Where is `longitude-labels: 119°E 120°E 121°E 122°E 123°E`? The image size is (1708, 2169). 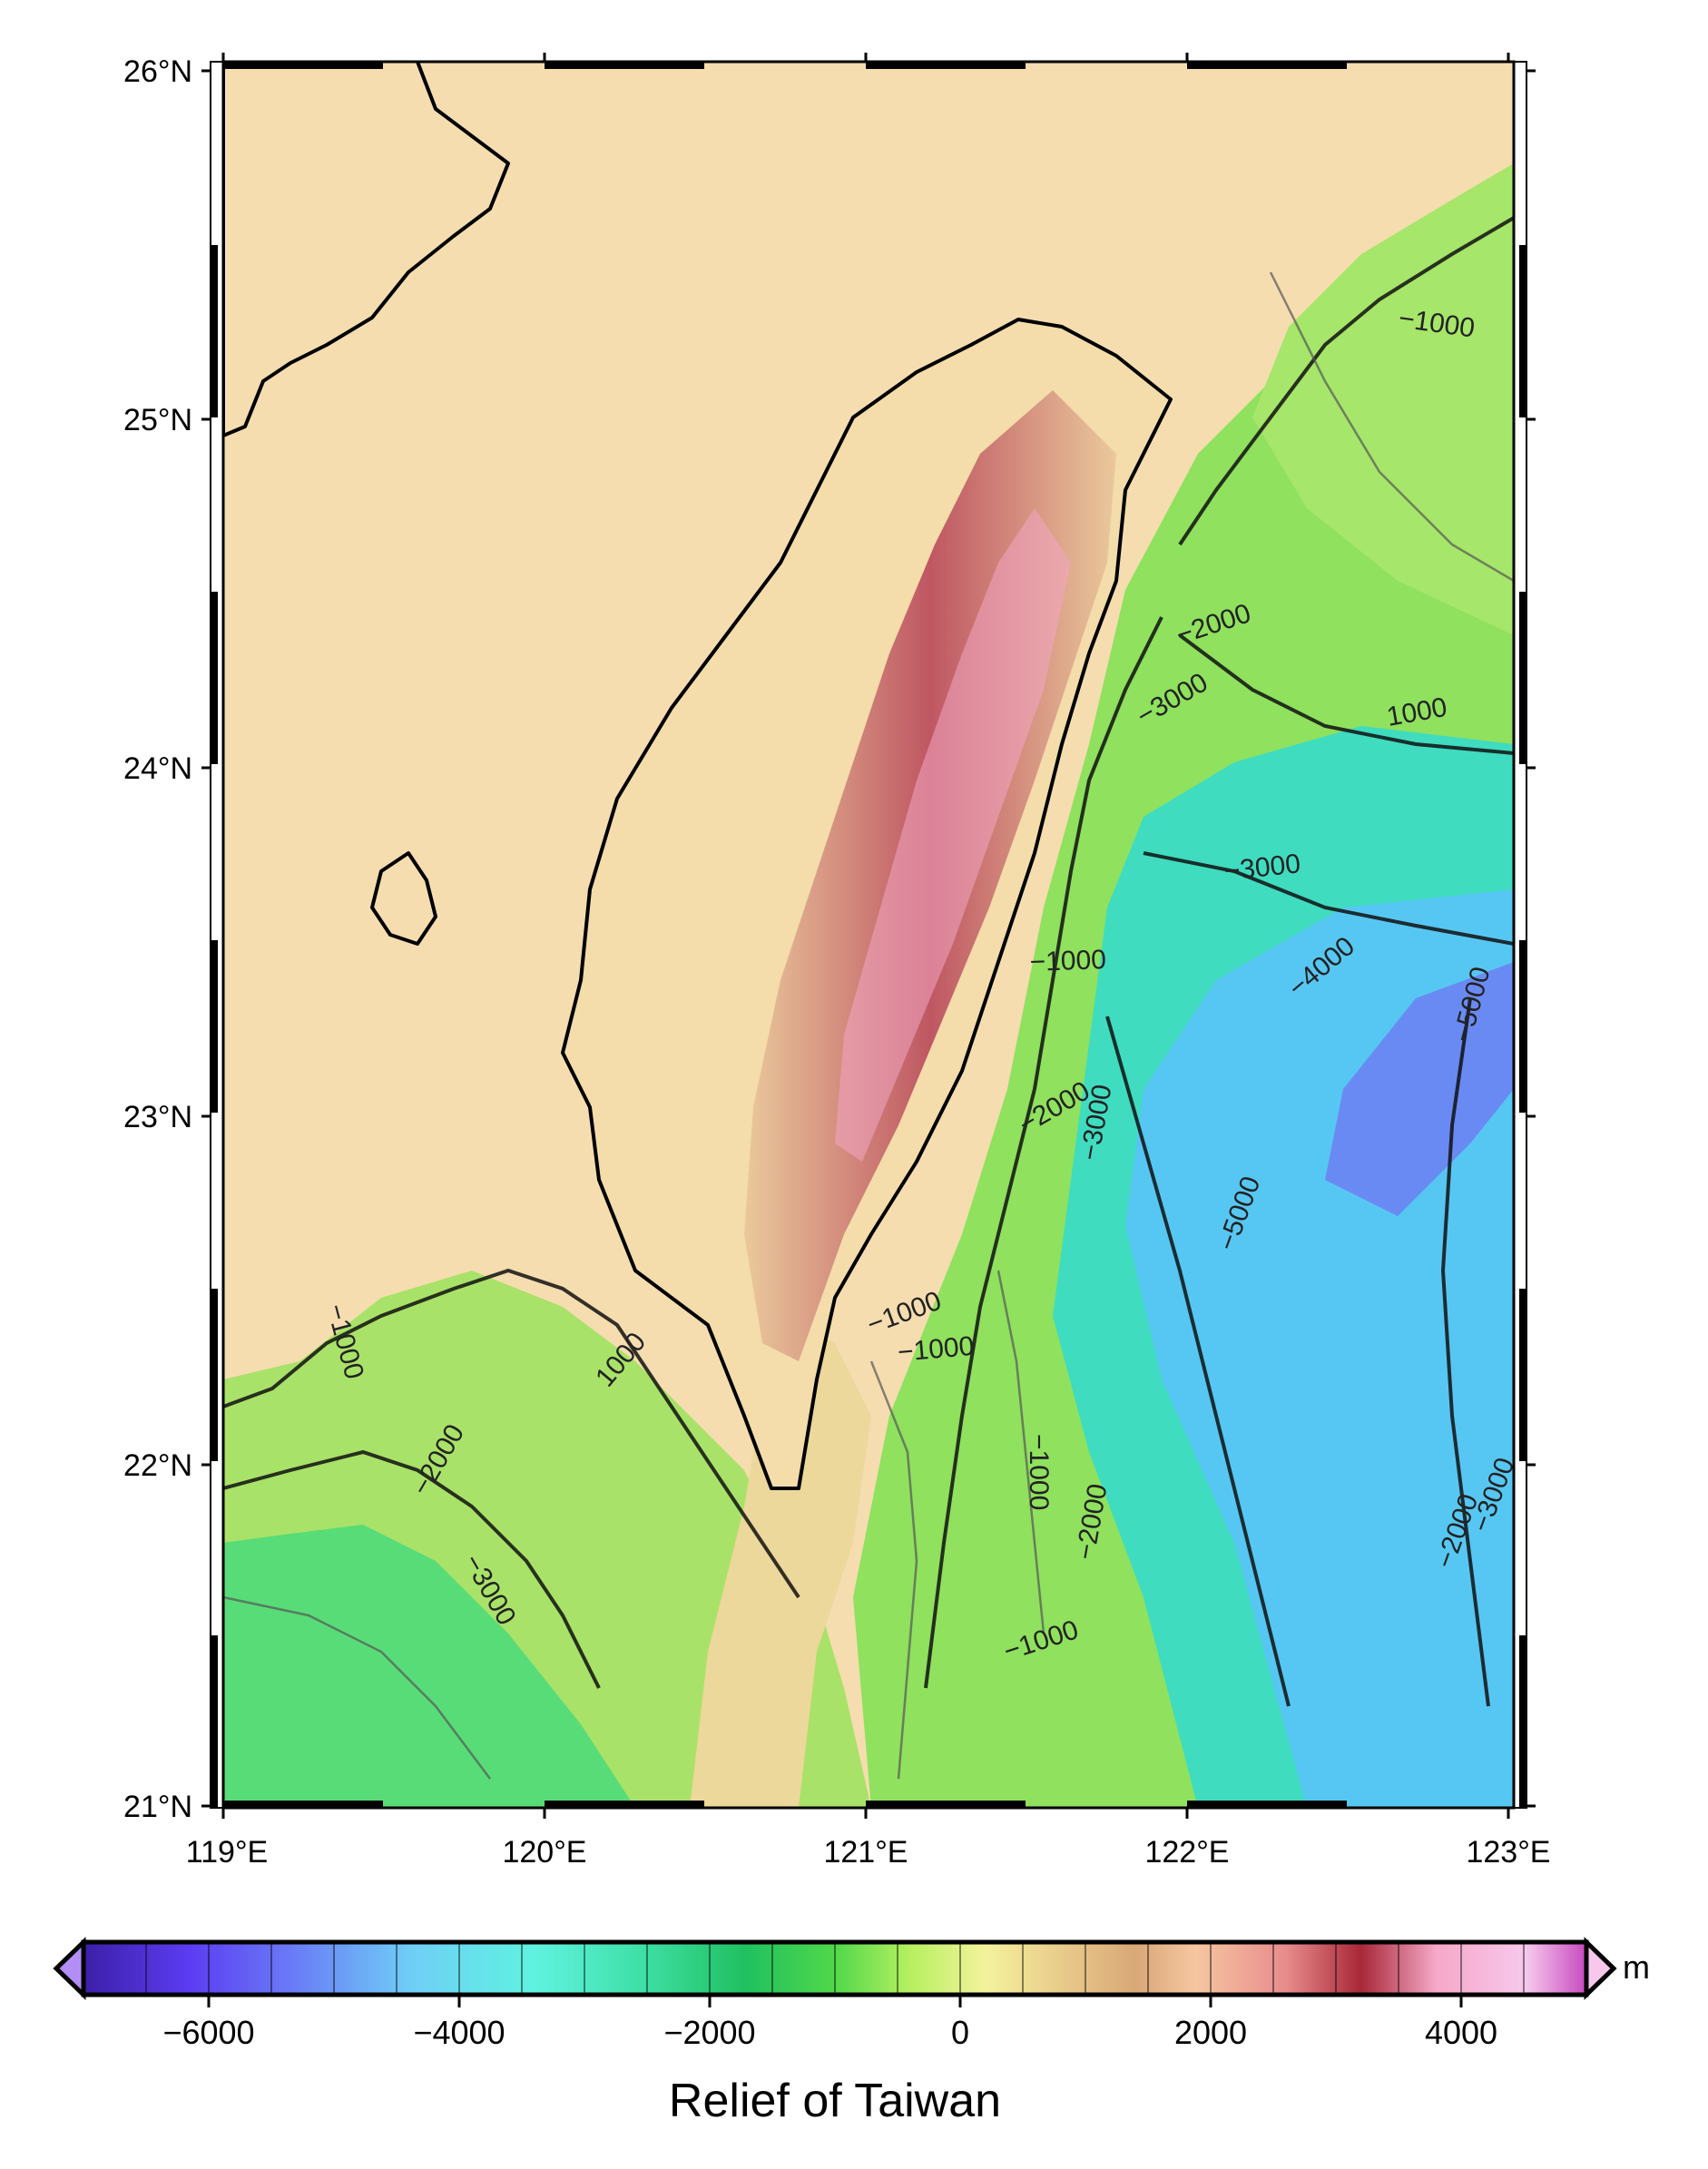 longitude-labels: 119°E 120°E 121°E 122°E 123°E is located at coordinates (868, 1853).